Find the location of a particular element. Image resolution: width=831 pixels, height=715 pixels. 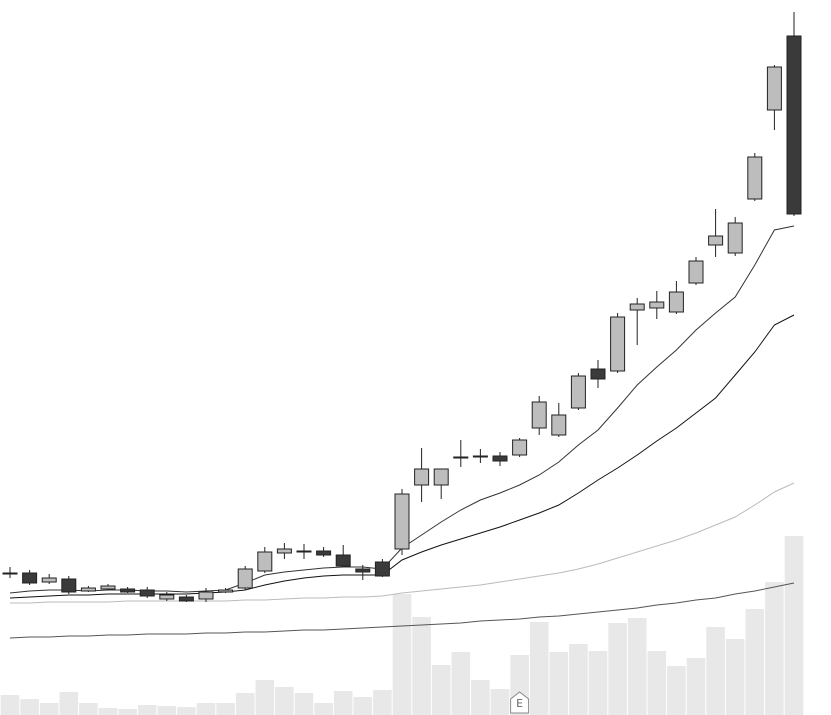

event-marker is located at coordinates (520, 702).